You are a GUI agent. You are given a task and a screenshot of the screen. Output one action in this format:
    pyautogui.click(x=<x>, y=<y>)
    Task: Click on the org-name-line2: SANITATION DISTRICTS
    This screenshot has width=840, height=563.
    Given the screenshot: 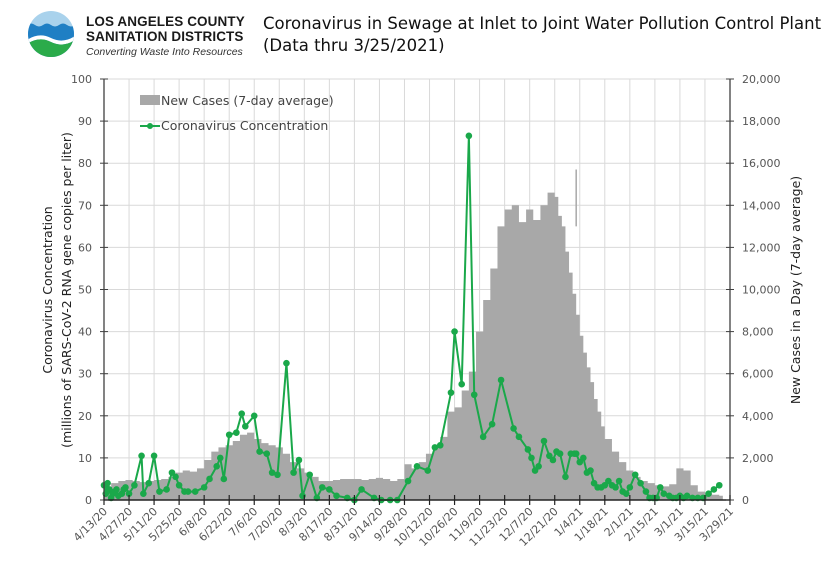 What is the action you would take?
    pyautogui.click(x=165, y=36)
    